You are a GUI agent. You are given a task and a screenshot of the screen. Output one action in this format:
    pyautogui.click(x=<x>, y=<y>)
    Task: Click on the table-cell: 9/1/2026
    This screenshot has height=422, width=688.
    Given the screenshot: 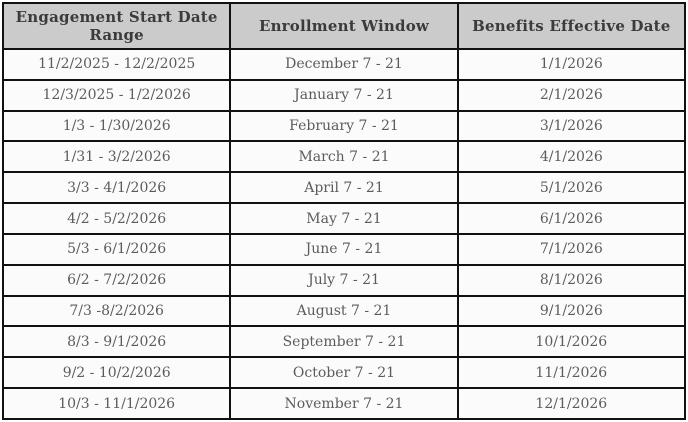 What is the action you would take?
    pyautogui.click(x=571, y=311)
    